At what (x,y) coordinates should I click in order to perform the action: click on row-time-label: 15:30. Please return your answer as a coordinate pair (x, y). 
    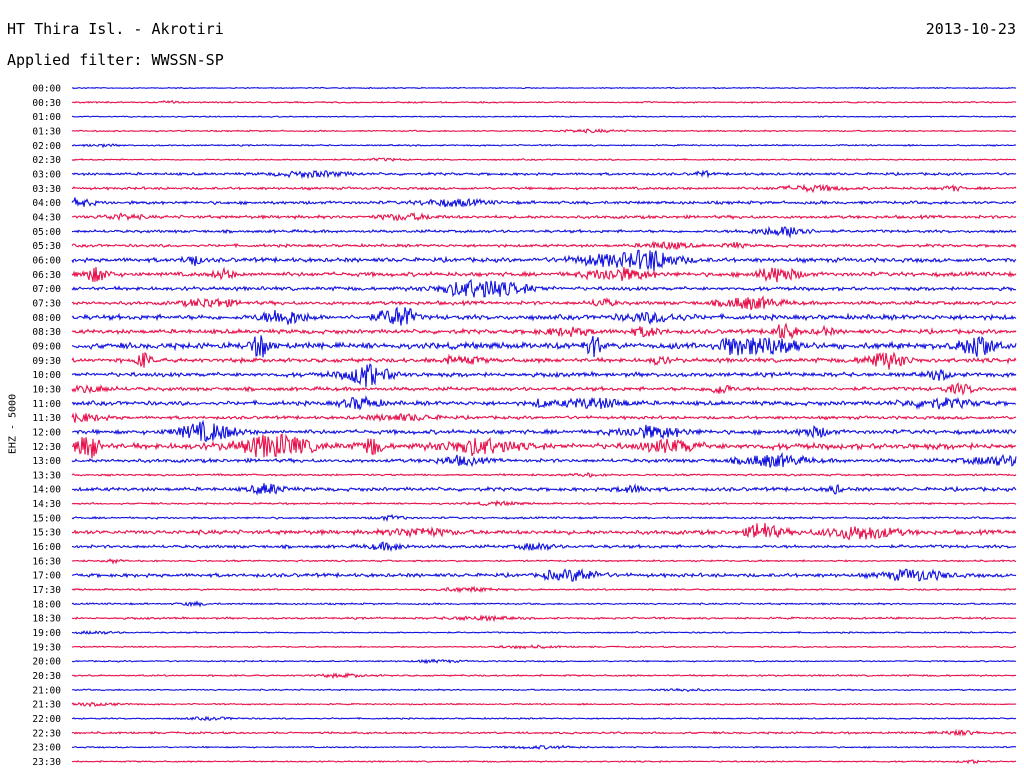
    Looking at the image, I should click on (46, 533).